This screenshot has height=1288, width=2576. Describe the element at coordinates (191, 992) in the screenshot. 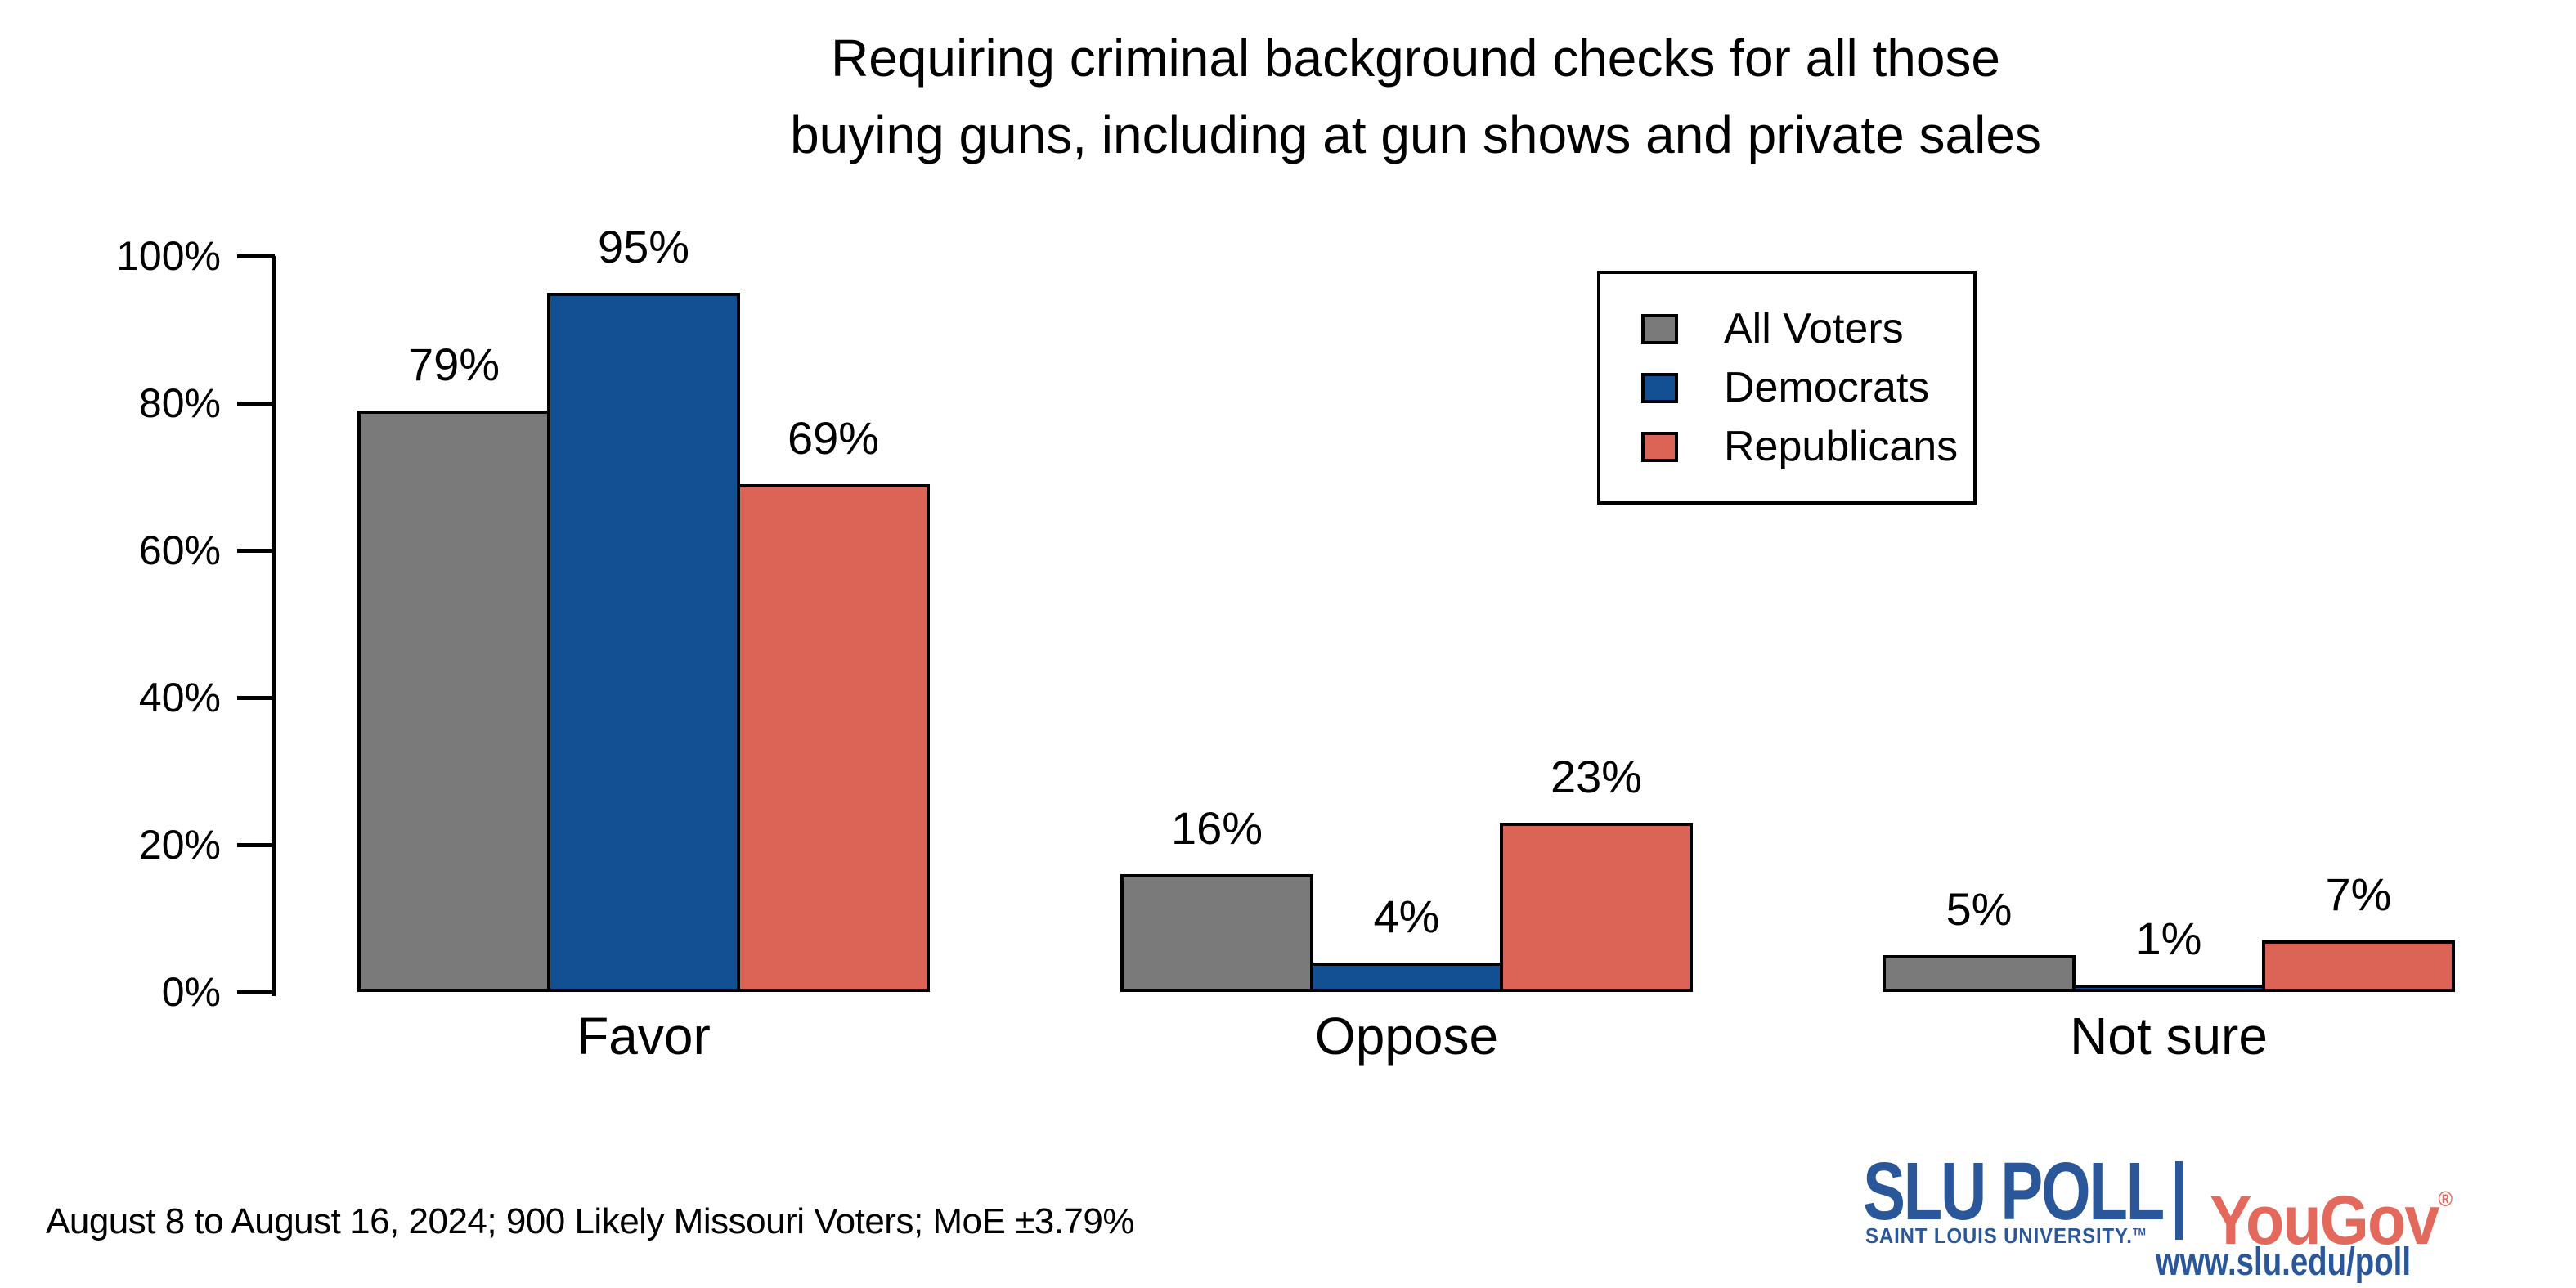

I see `y-tick-label-0: 0%` at that location.